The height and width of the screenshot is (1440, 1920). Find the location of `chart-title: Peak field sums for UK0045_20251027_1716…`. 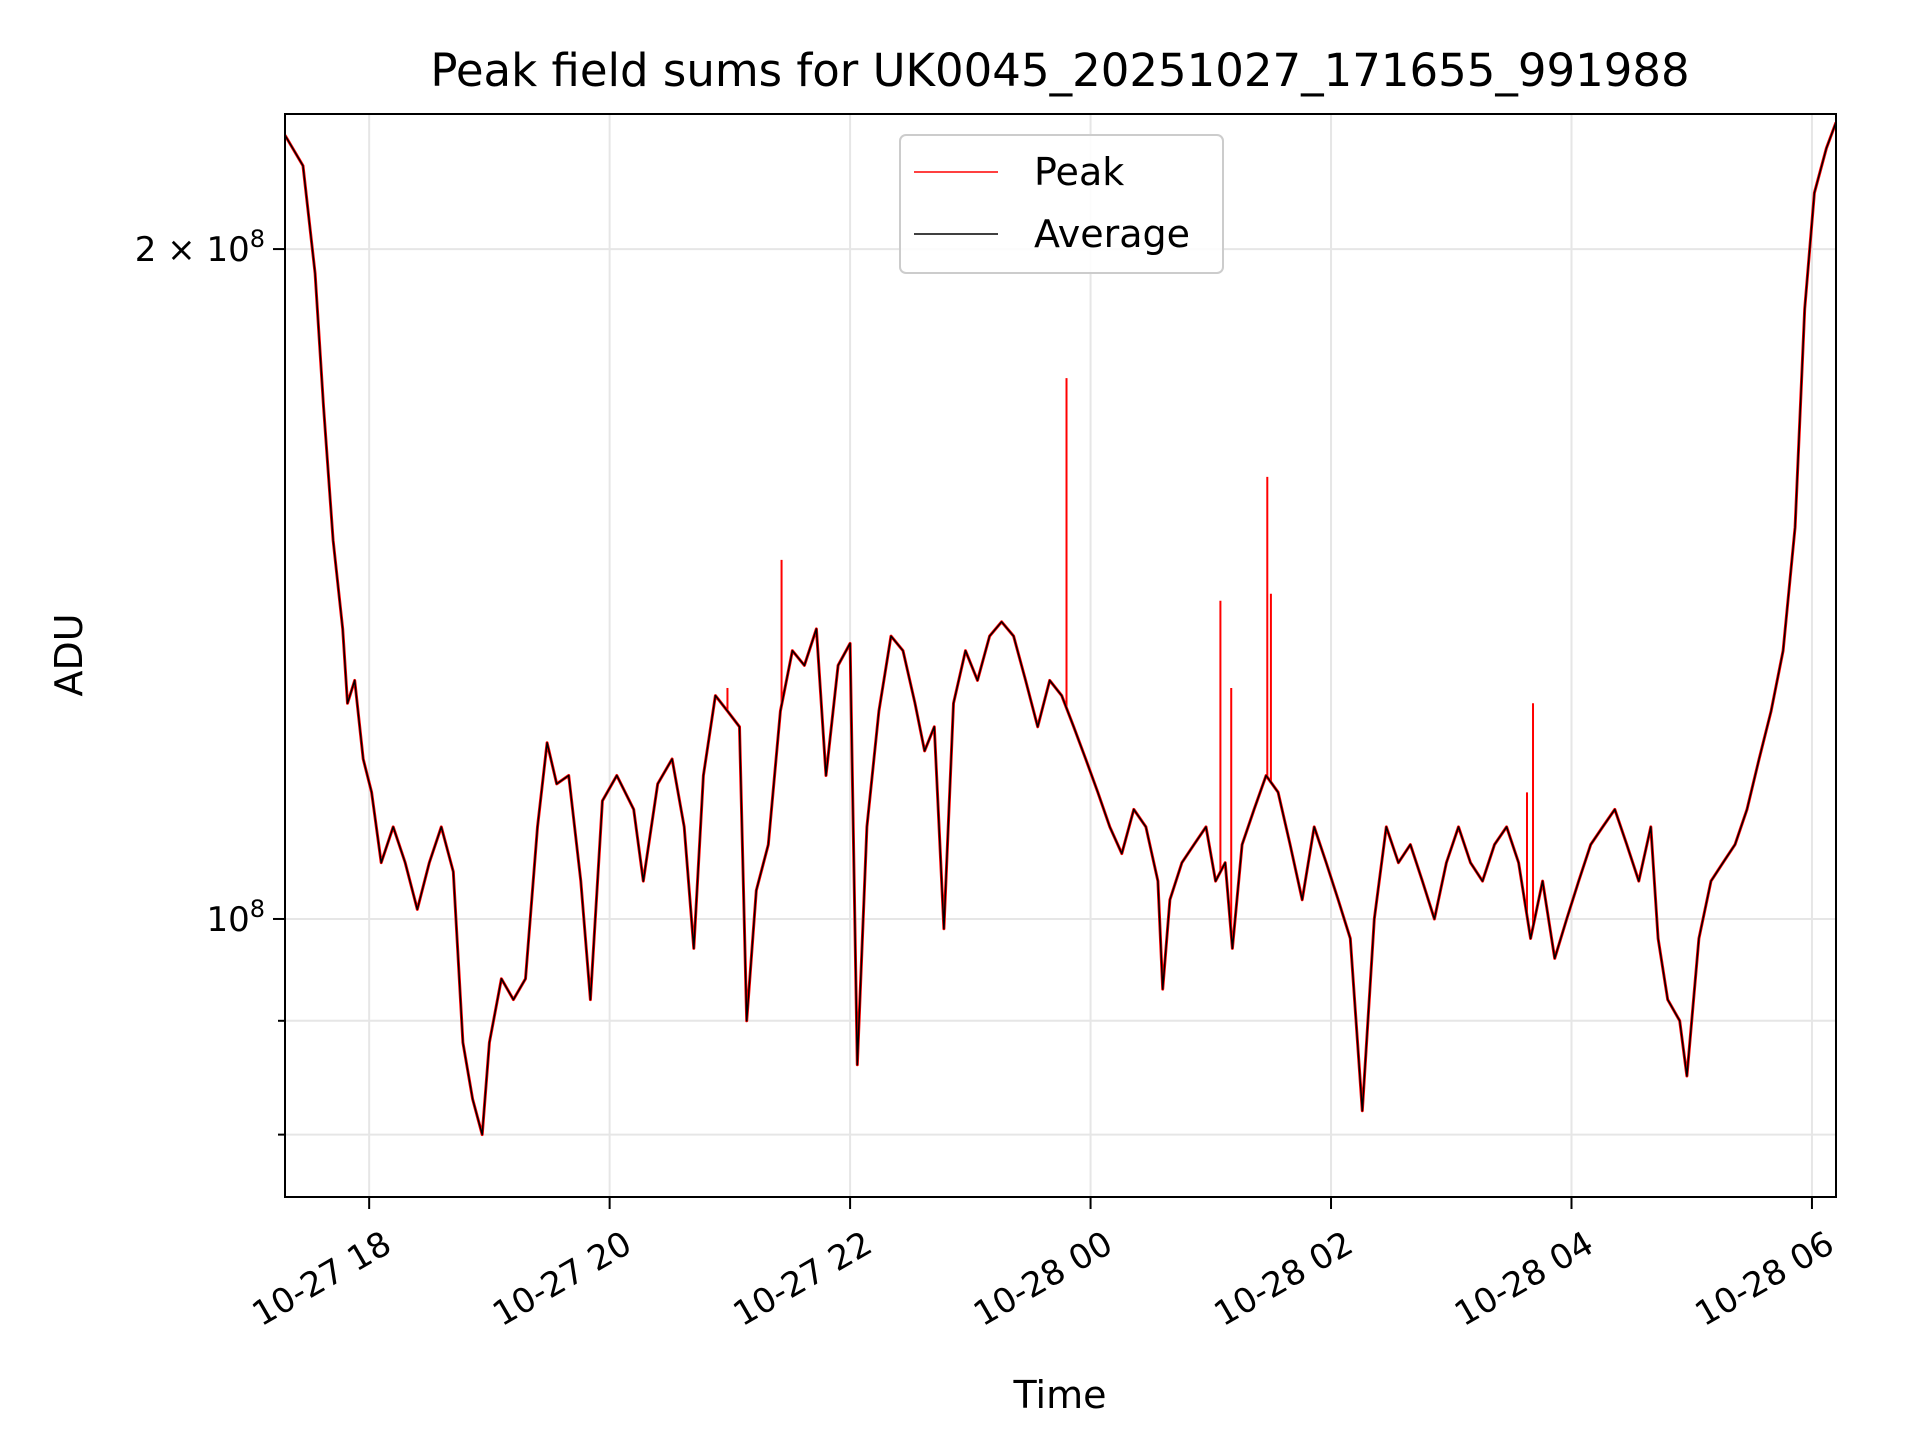

chart-title: Peak field sums for UK0045_20251027_1716… is located at coordinates (1059, 70).